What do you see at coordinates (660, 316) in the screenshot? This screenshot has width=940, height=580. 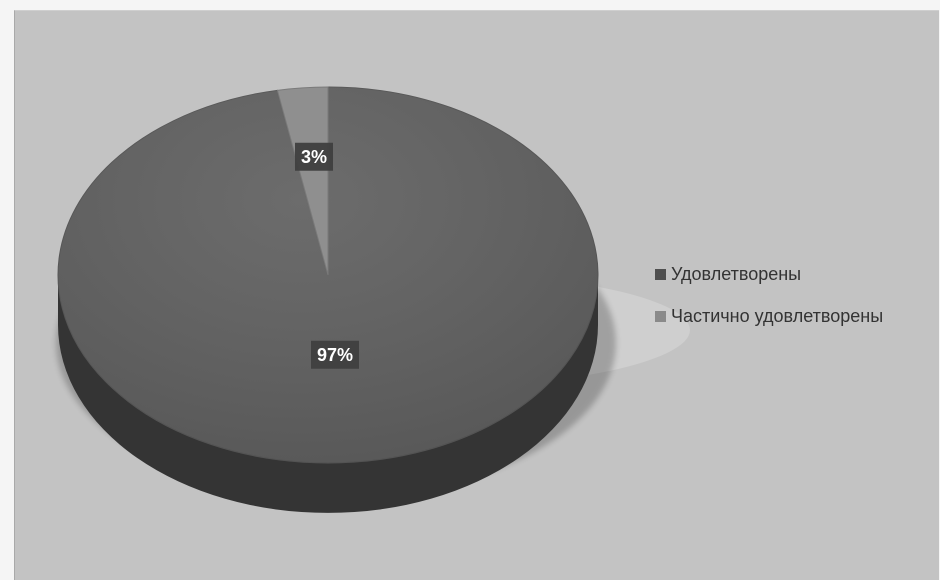 I see `legend-swatch-partially-satisfied` at bounding box center [660, 316].